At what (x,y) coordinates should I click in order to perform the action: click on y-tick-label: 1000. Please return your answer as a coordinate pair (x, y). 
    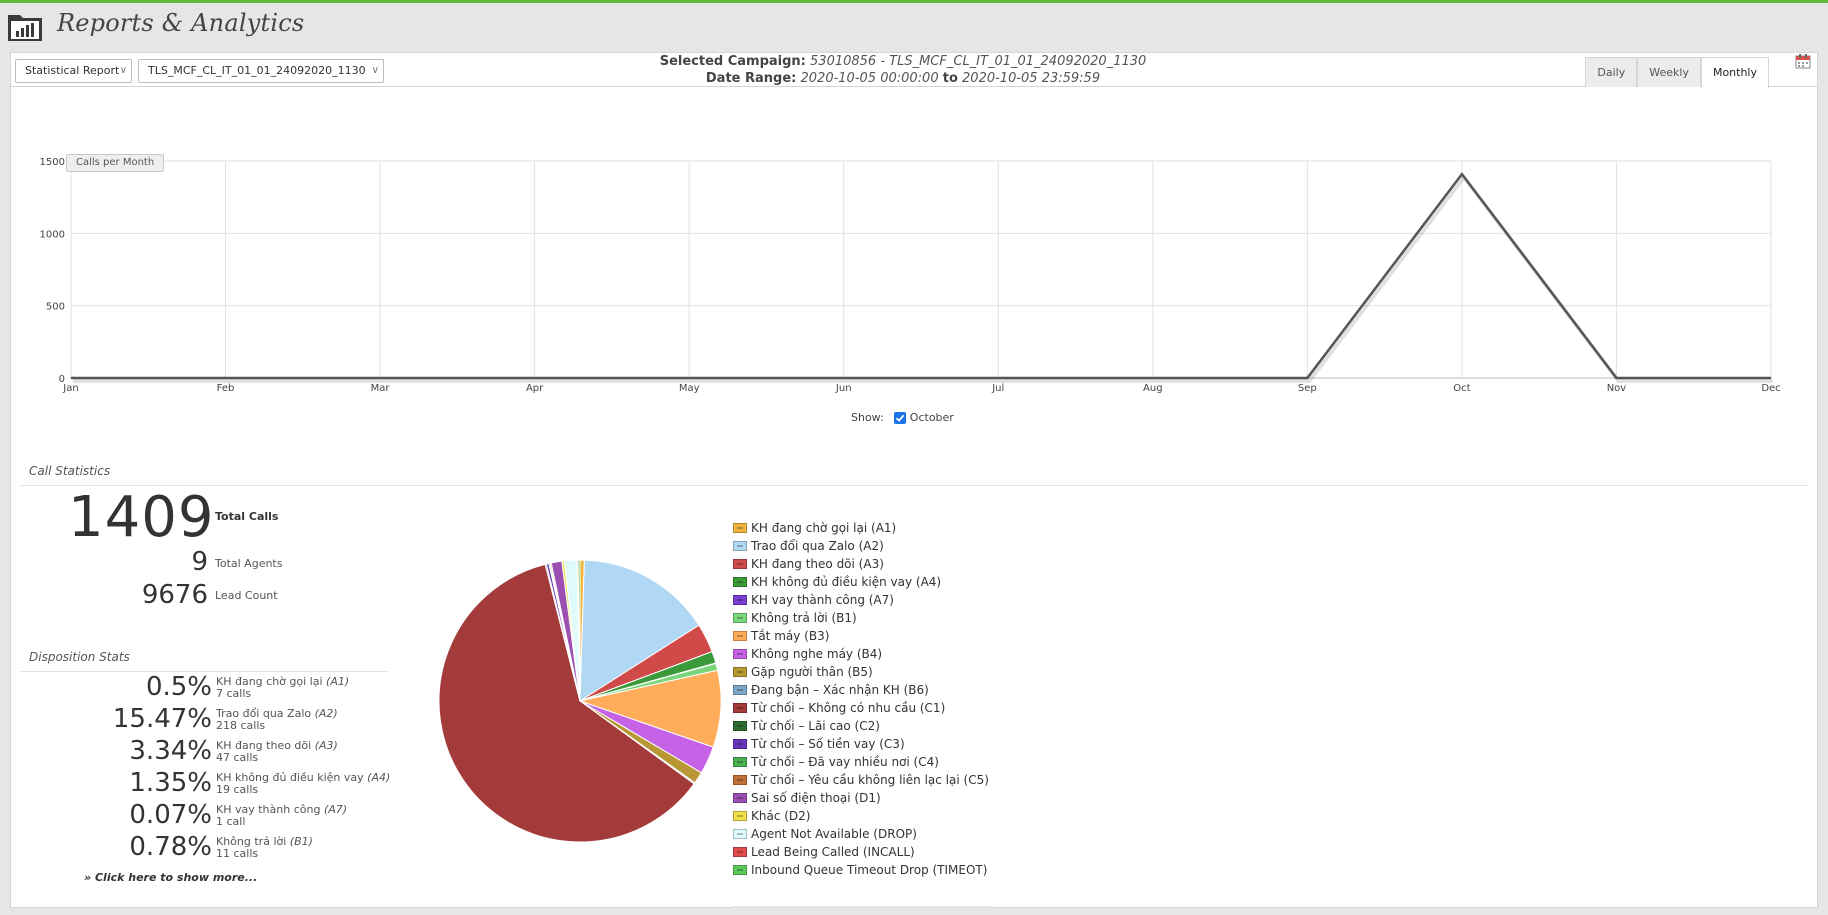
    Looking at the image, I should click on (52, 234).